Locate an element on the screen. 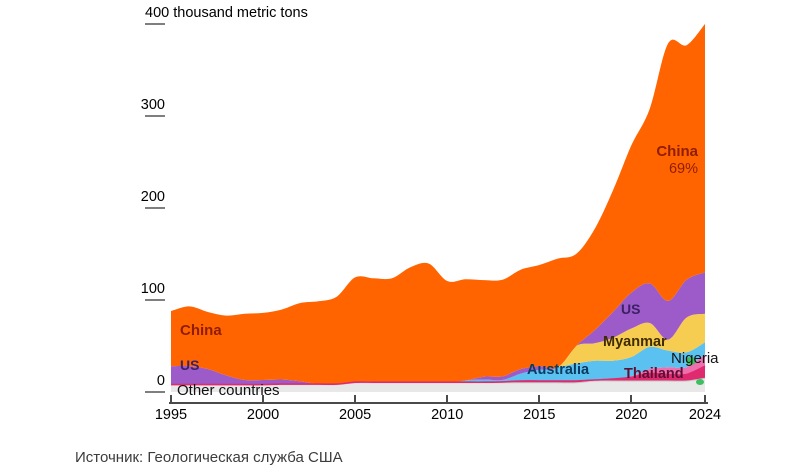  y-axis-unit-label: thousand metric tons is located at coordinates (240, 13).